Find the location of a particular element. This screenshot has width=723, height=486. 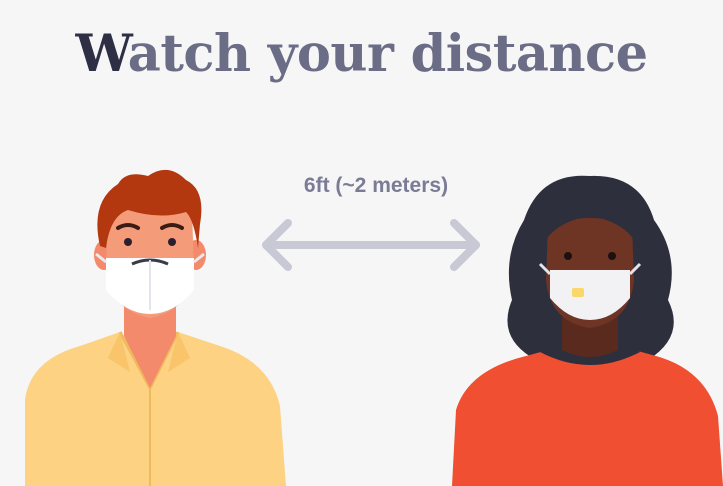

distance-label: 6ft (~2 meters) is located at coordinates (376, 185).